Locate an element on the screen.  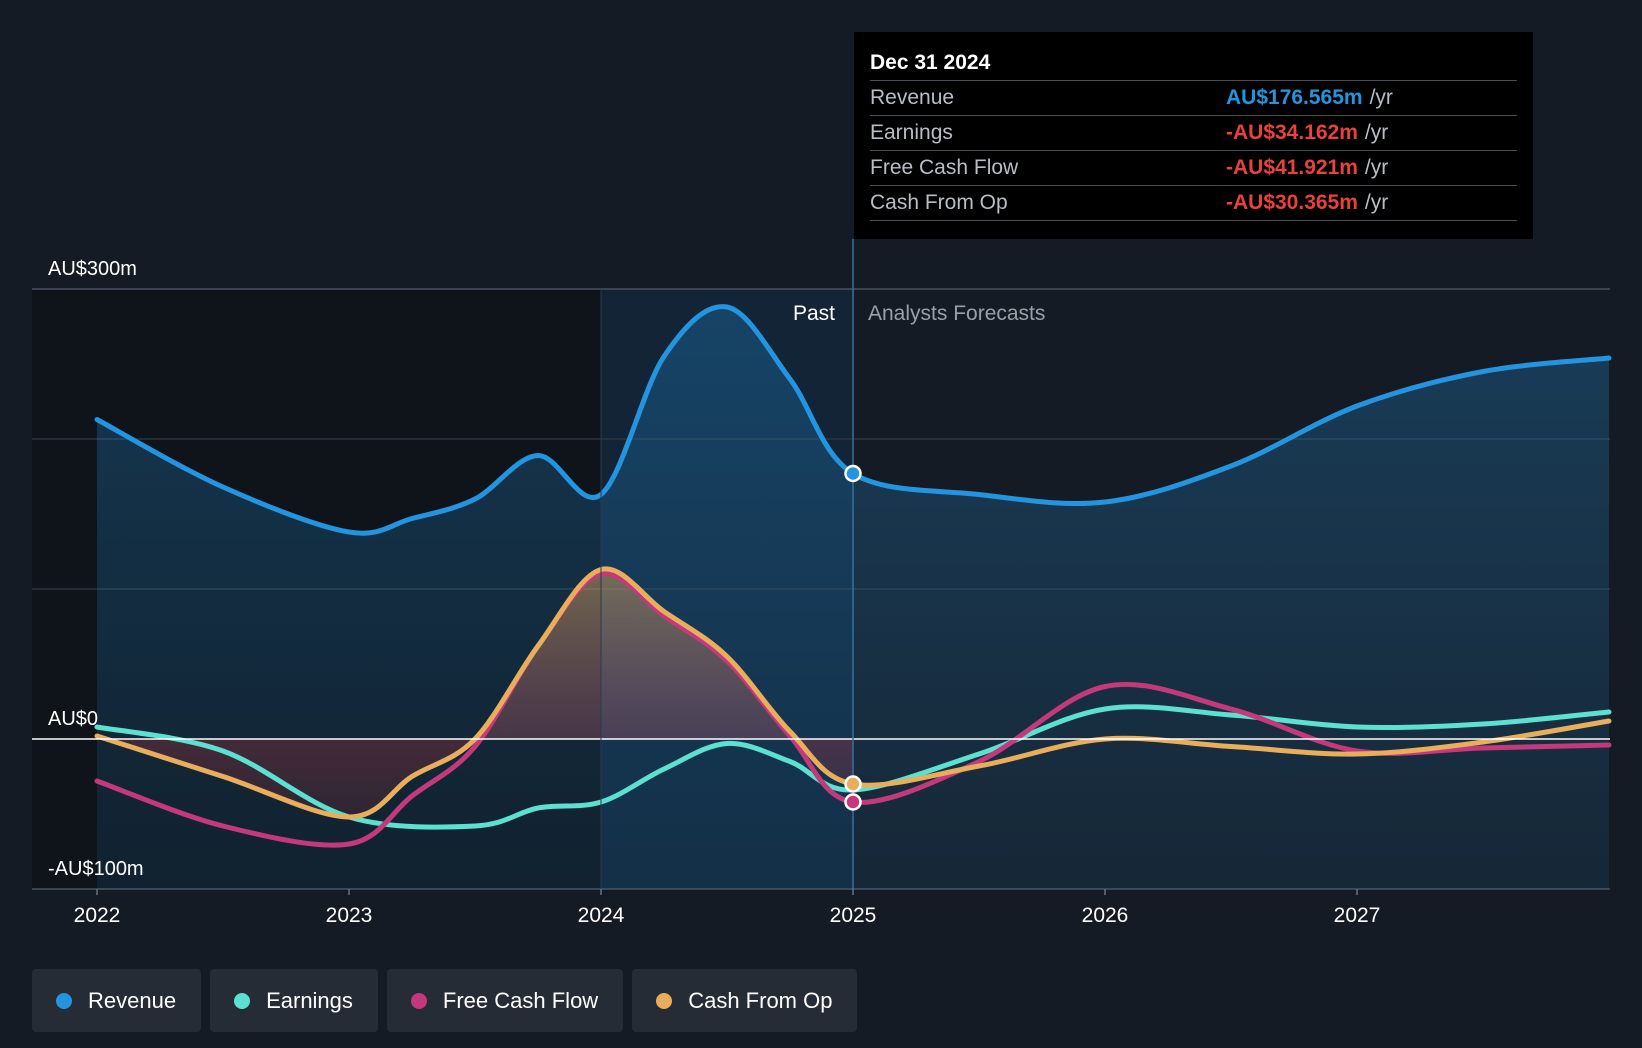
positive-cashflow-area is located at coordinates (475, 653).